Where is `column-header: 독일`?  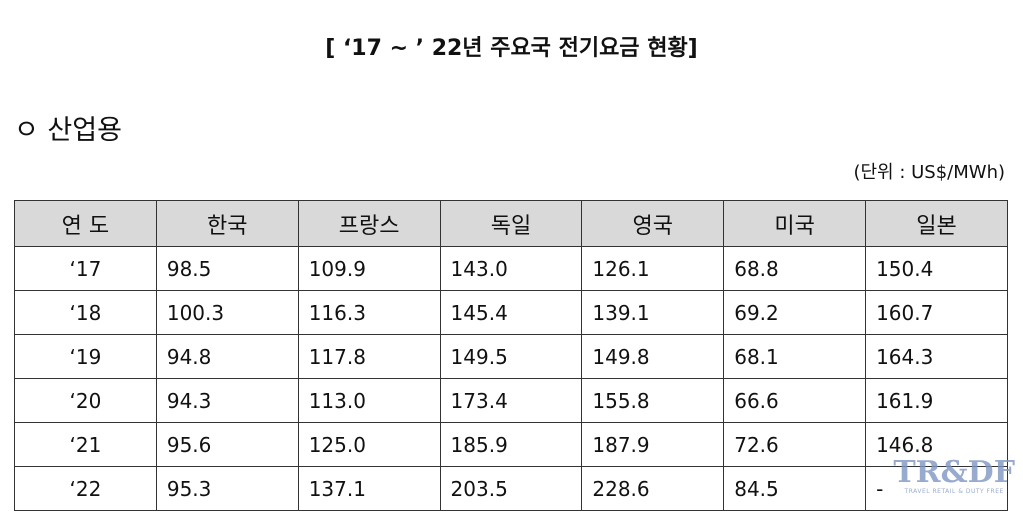 column-header: 독일 is located at coordinates (511, 223).